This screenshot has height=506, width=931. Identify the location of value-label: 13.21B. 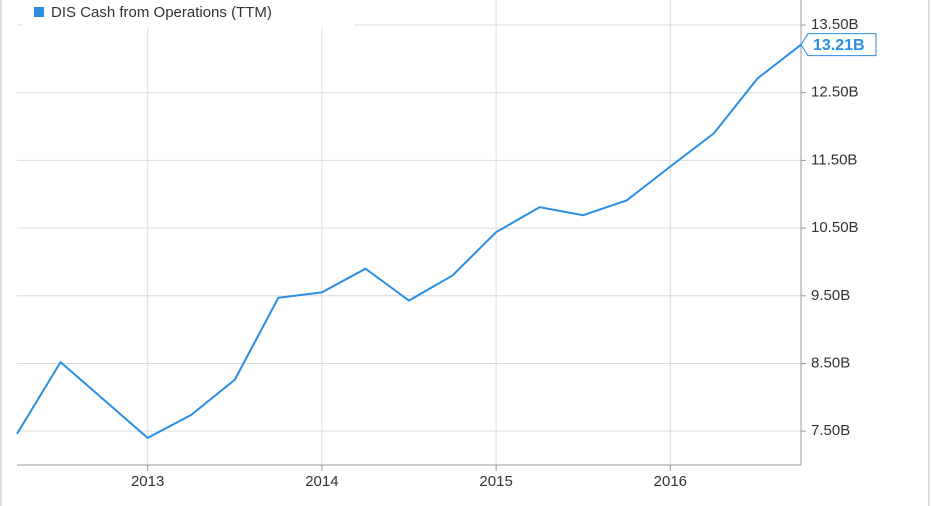
(839, 45).